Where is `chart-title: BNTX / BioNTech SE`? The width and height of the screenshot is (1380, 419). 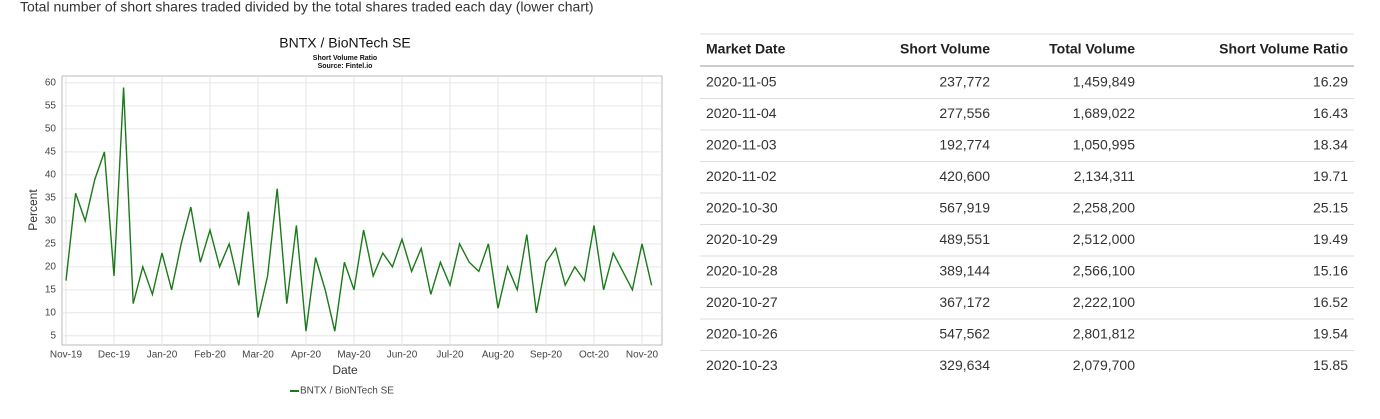 chart-title: BNTX / BioNTech SE is located at coordinates (345, 43).